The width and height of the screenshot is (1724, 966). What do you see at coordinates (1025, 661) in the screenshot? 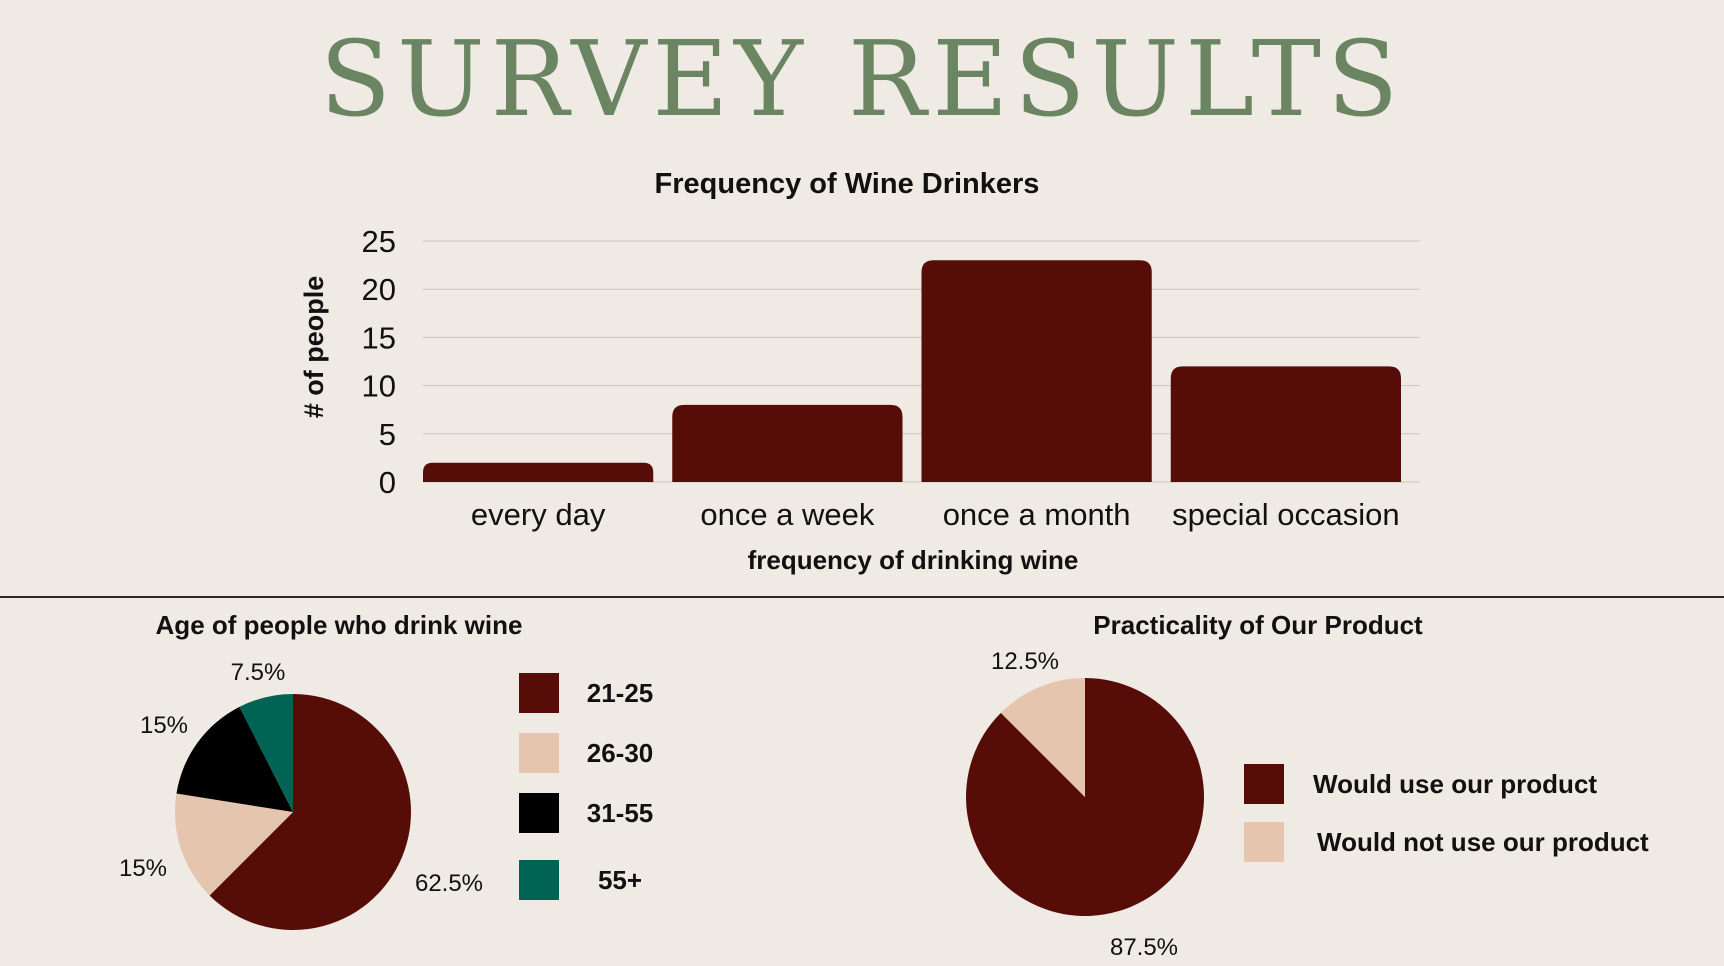
I see `pie-value-label: 12.5%` at bounding box center [1025, 661].